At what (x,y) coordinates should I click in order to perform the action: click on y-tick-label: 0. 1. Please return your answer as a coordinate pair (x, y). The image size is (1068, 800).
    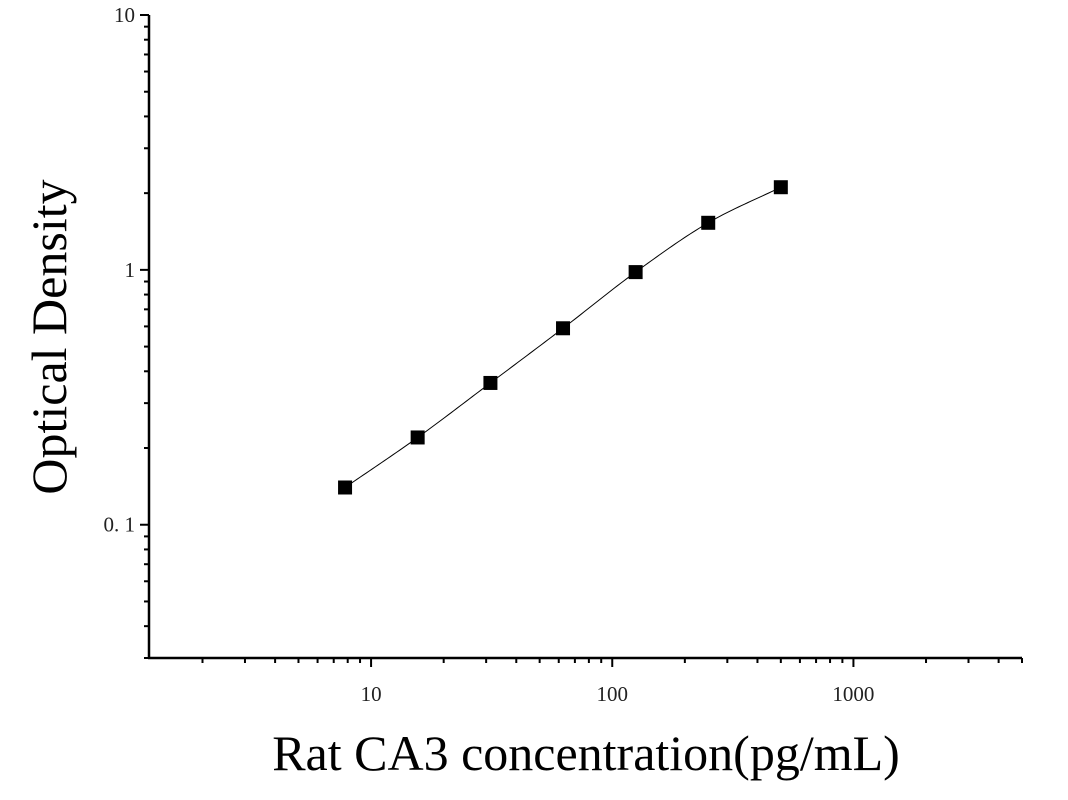
    Looking at the image, I should click on (120, 525).